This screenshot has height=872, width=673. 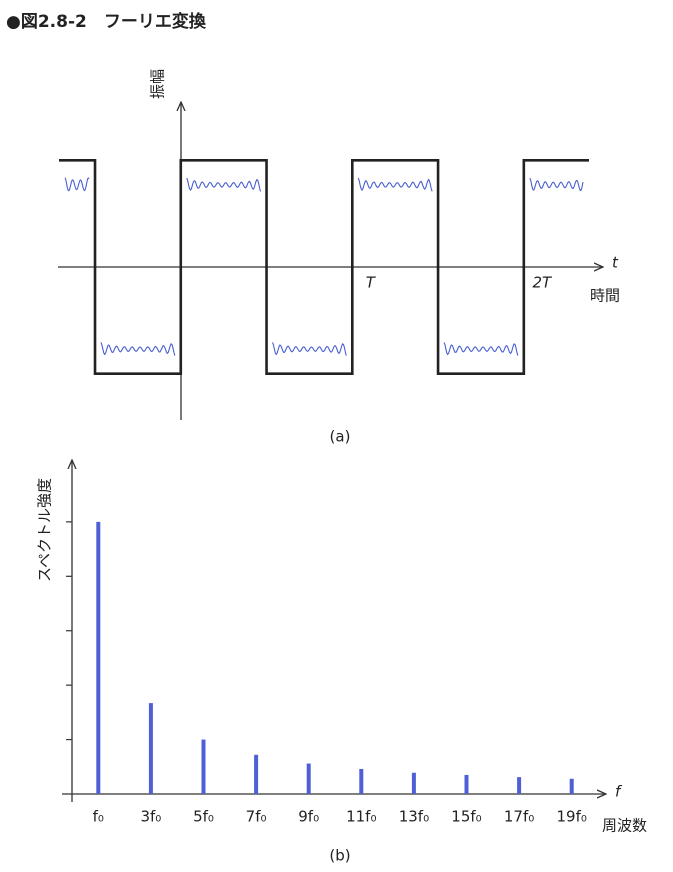 I want to click on x-axis-label: f, so click(x=619, y=792).